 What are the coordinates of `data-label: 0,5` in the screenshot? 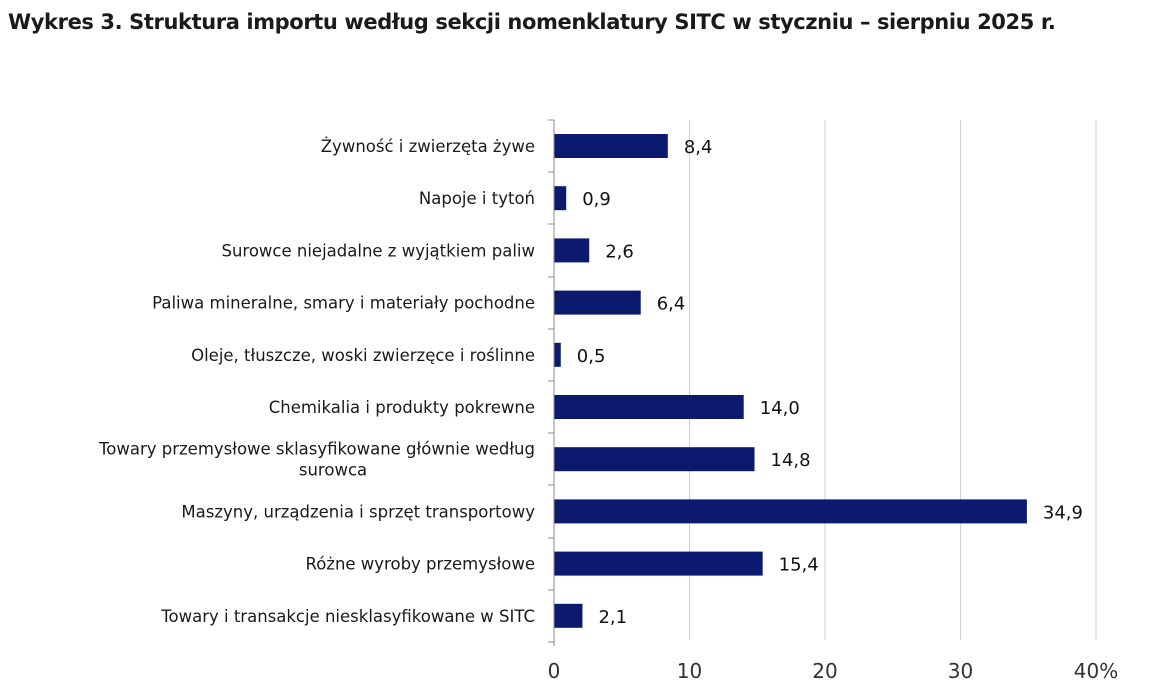 It's located at (591, 356).